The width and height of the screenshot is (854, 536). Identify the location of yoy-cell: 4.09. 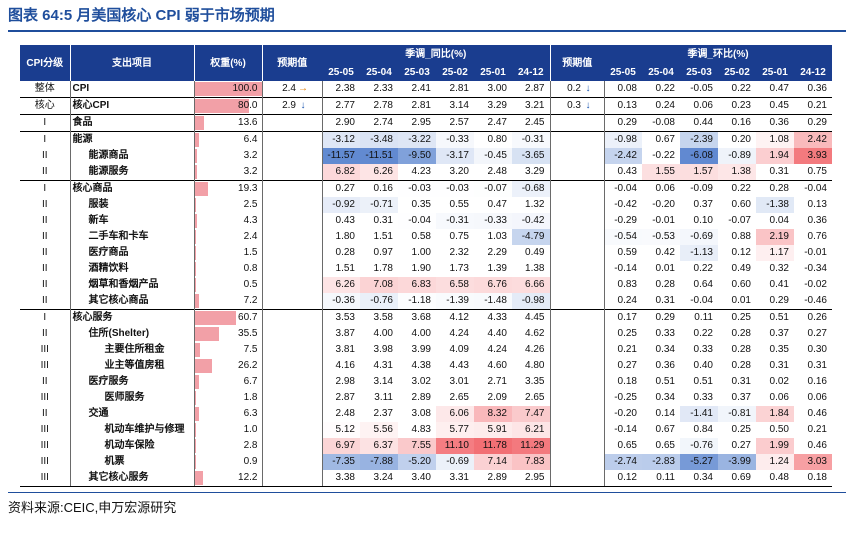
(455, 350).